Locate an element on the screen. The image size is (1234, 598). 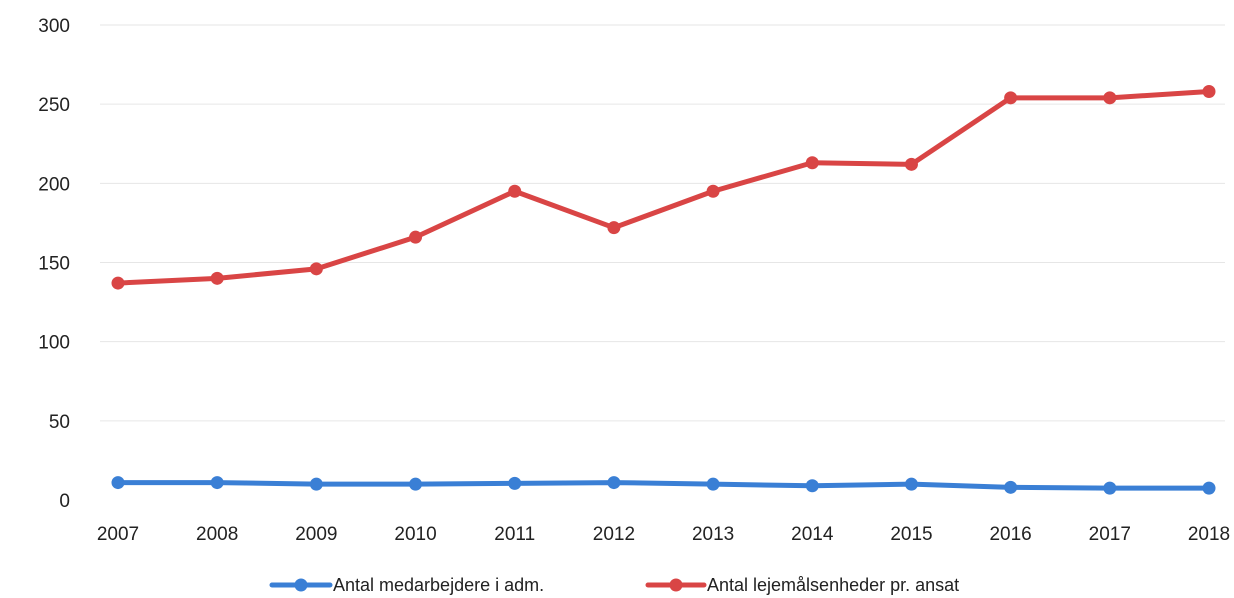
legend-item: Antal lejemålsenheder pr. ansat is located at coordinates (802, 585).